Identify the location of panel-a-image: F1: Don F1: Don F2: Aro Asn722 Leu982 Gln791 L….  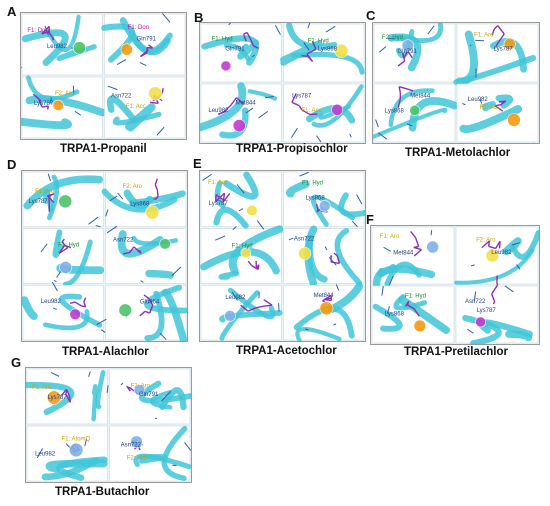
(103, 76).